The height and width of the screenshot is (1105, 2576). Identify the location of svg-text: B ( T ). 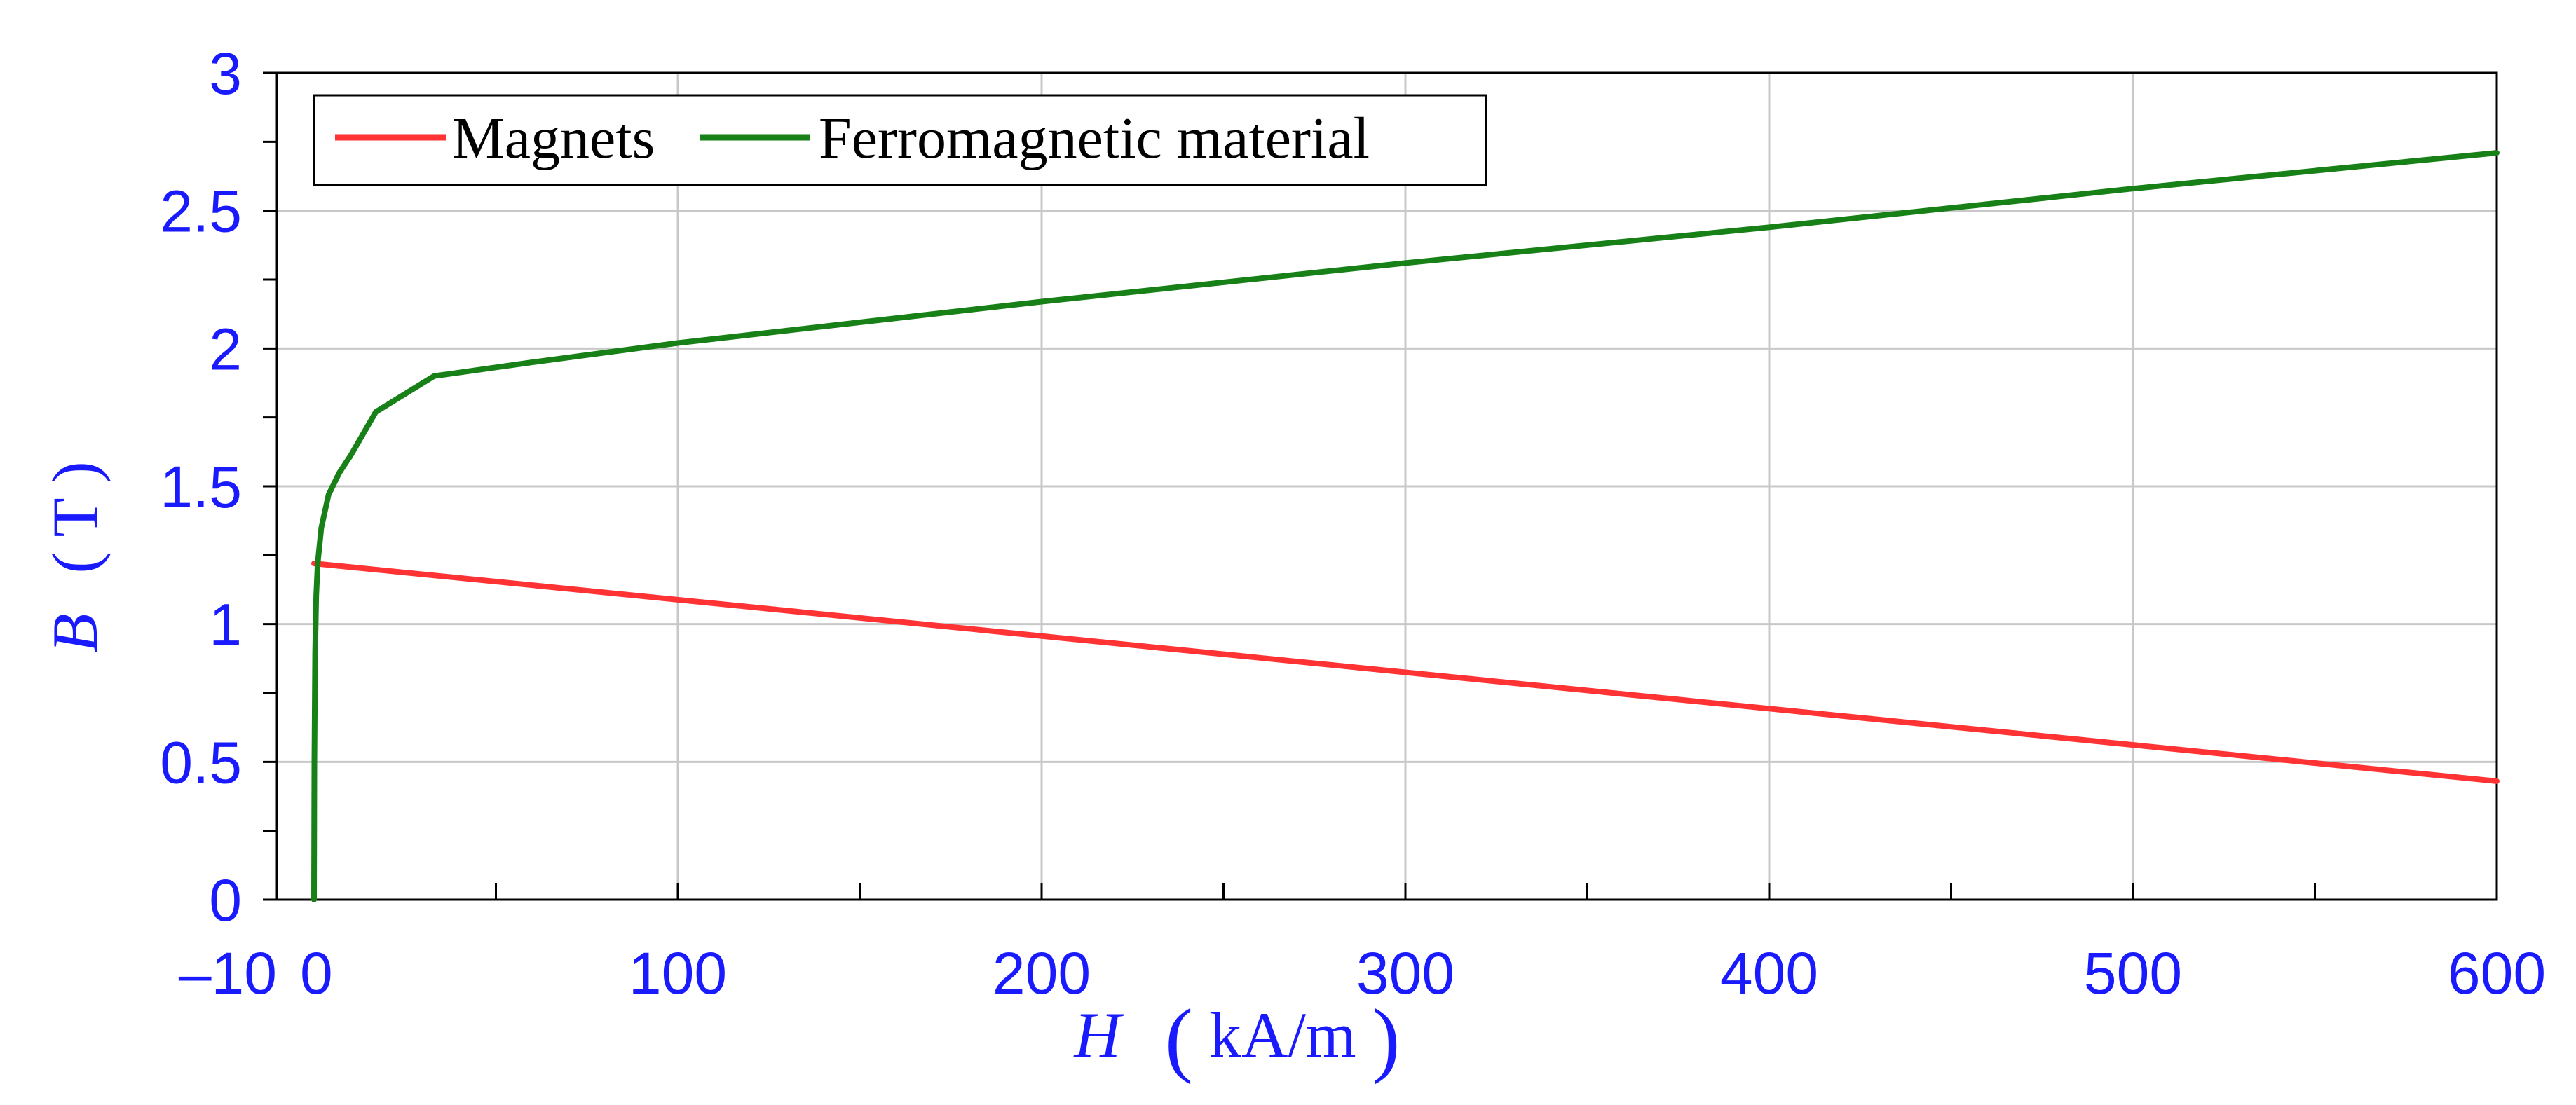
(75, 556).